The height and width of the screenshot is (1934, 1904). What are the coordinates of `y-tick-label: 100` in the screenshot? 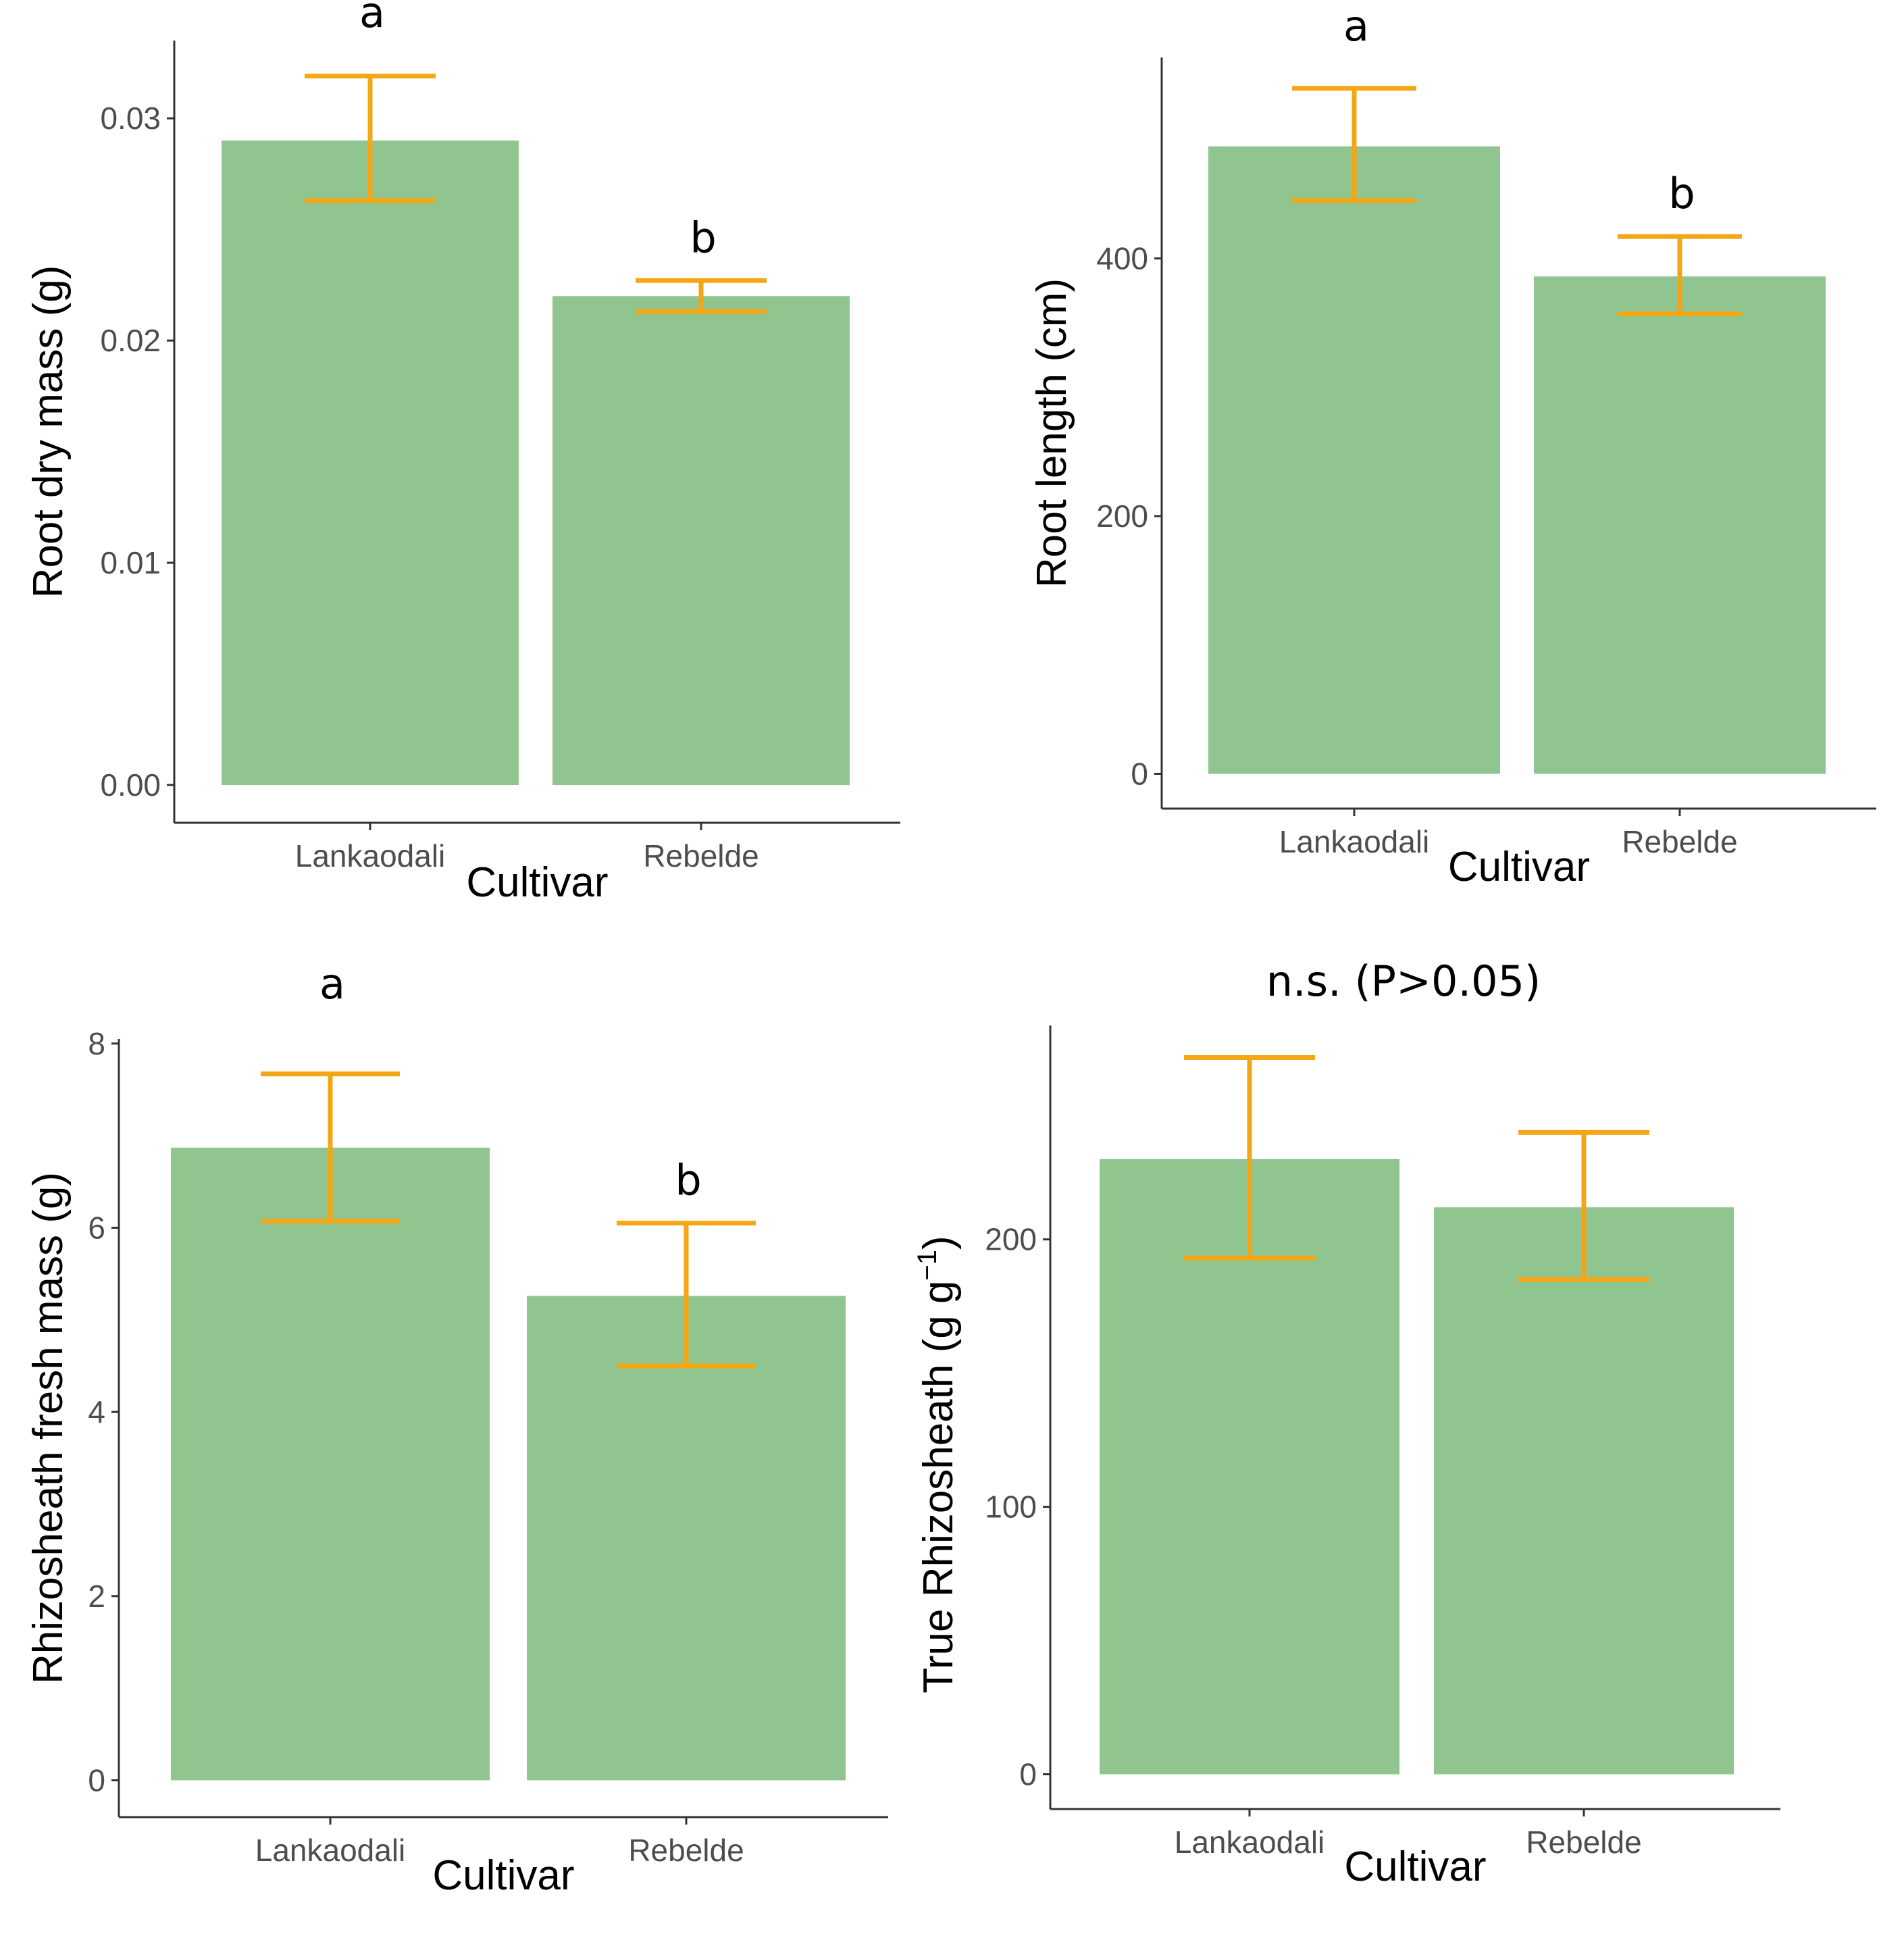 It's located at (1011, 1507).